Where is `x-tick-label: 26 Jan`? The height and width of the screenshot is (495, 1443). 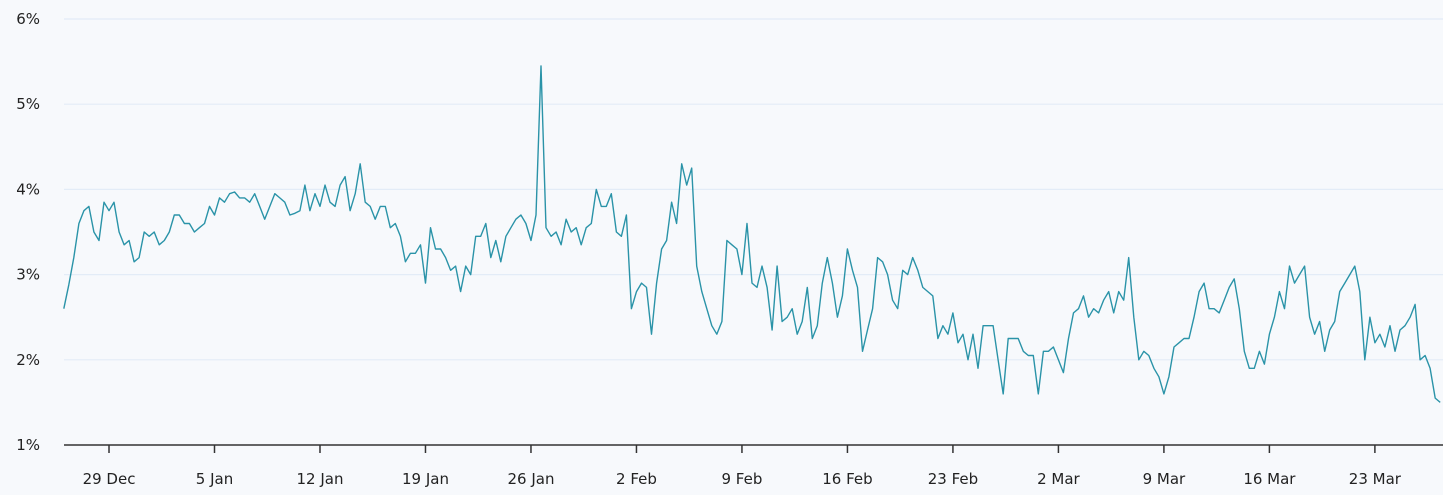 x-tick-label: 26 Jan is located at coordinates (530, 479).